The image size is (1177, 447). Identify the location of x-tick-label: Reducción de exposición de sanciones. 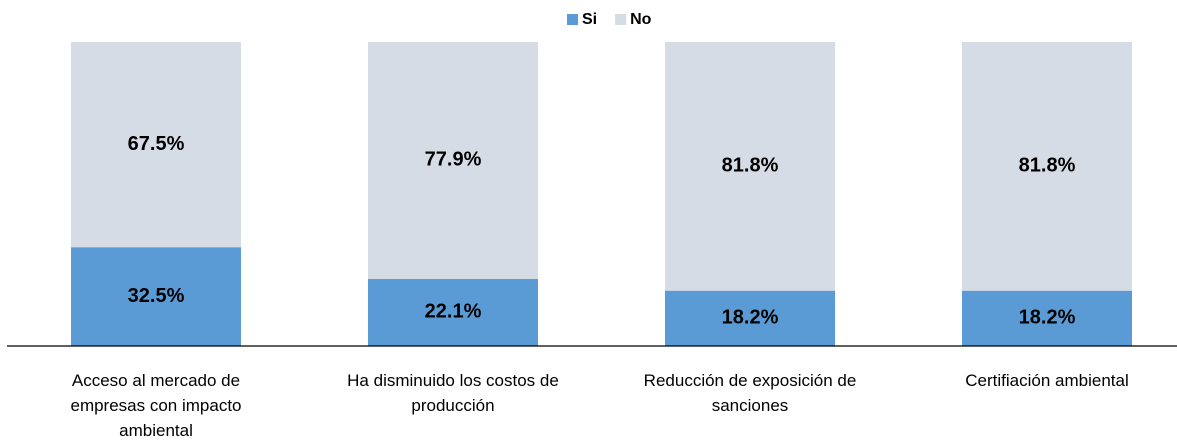
(750, 393).